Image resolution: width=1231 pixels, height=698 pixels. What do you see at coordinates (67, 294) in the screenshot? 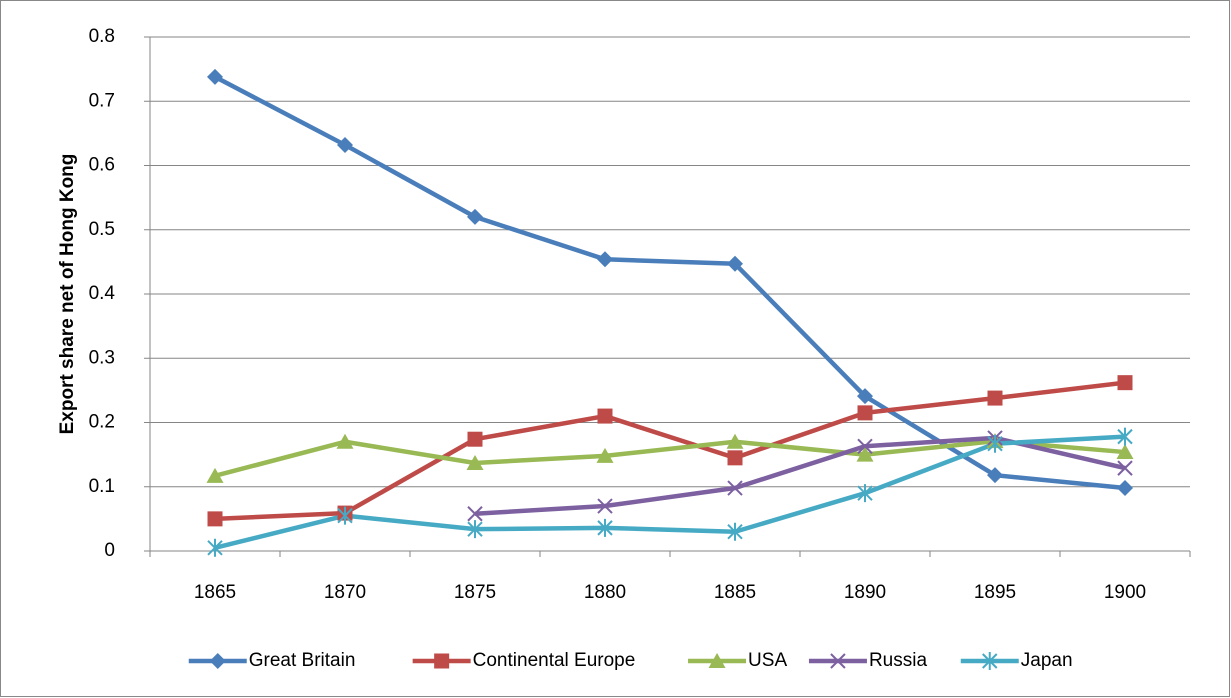
I see `y-axis-label: Export share net of Hong Kong` at bounding box center [67, 294].